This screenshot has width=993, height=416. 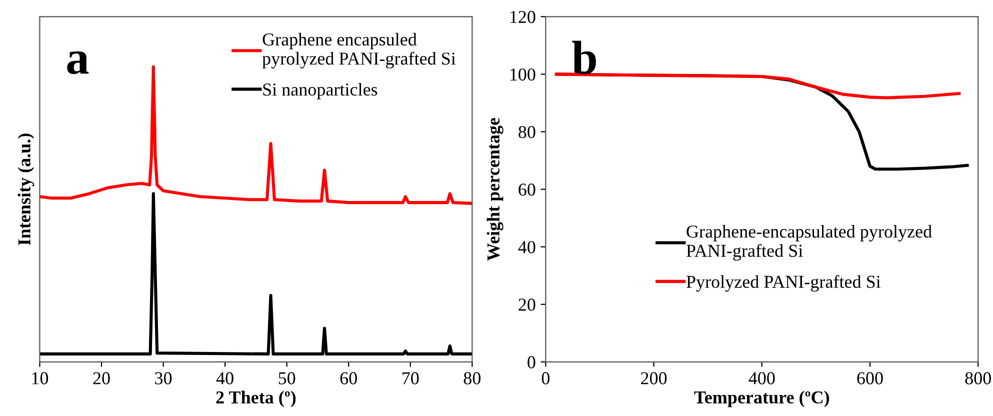 What do you see at coordinates (527, 132) in the screenshot?
I see `y-tick-label: 80` at bounding box center [527, 132].